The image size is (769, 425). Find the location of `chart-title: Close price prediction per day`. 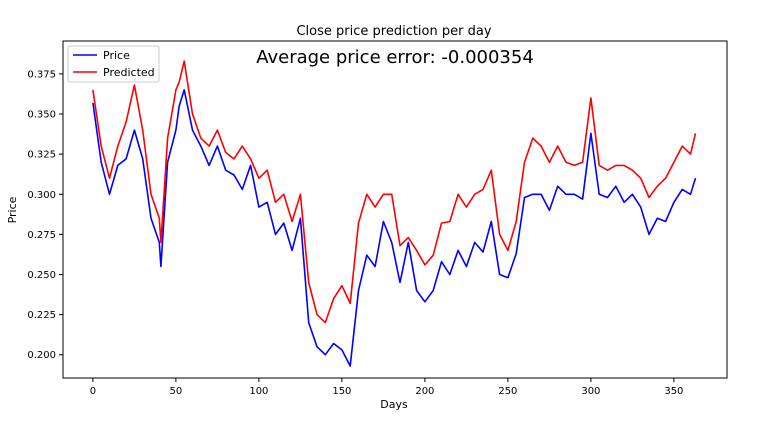

chart-title: Close price prediction per day is located at coordinates (393, 31).